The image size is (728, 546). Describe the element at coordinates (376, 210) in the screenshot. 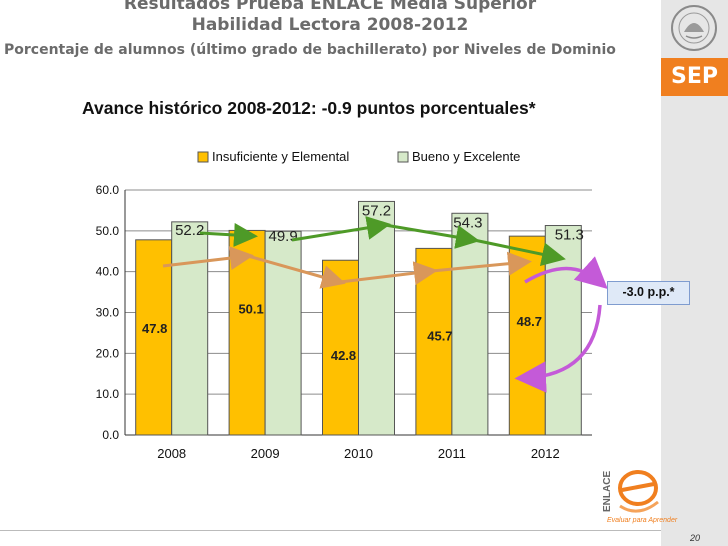

I see `data-label-bueno: 57.2` at that location.